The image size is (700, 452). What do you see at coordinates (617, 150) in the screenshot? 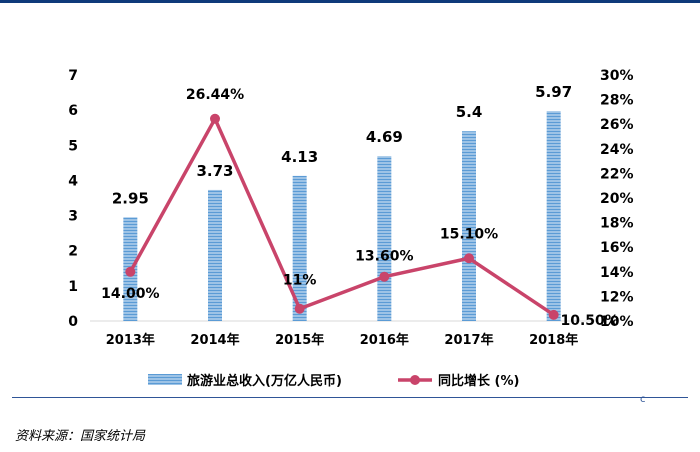
I see `y-right-tick-label: 24%` at bounding box center [617, 150].